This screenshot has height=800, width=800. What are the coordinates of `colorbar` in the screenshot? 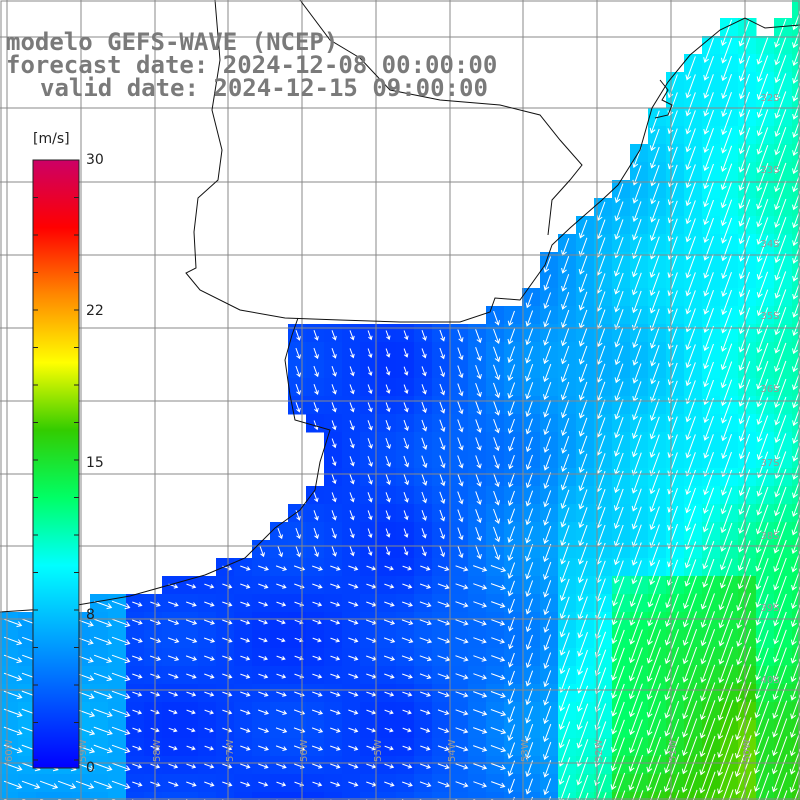 It's located at (56, 464).